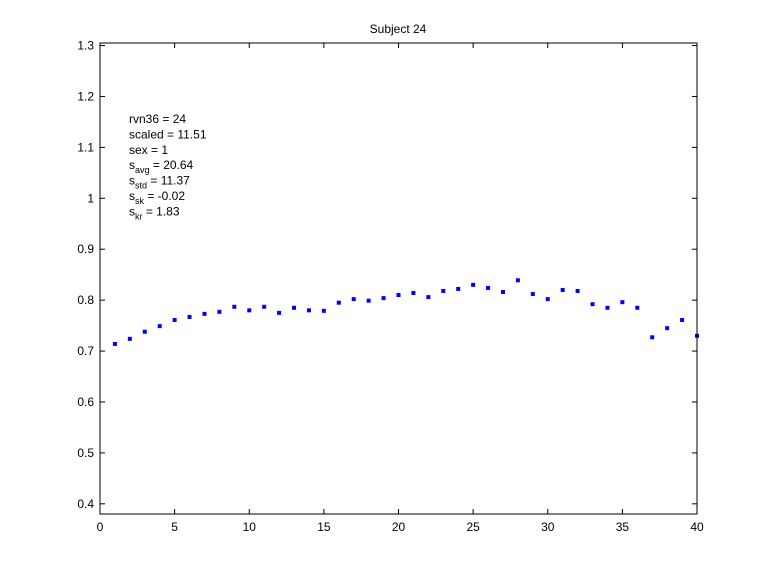 The height and width of the screenshot is (576, 769). I want to click on annotation-subscript: avg, so click(142, 170).